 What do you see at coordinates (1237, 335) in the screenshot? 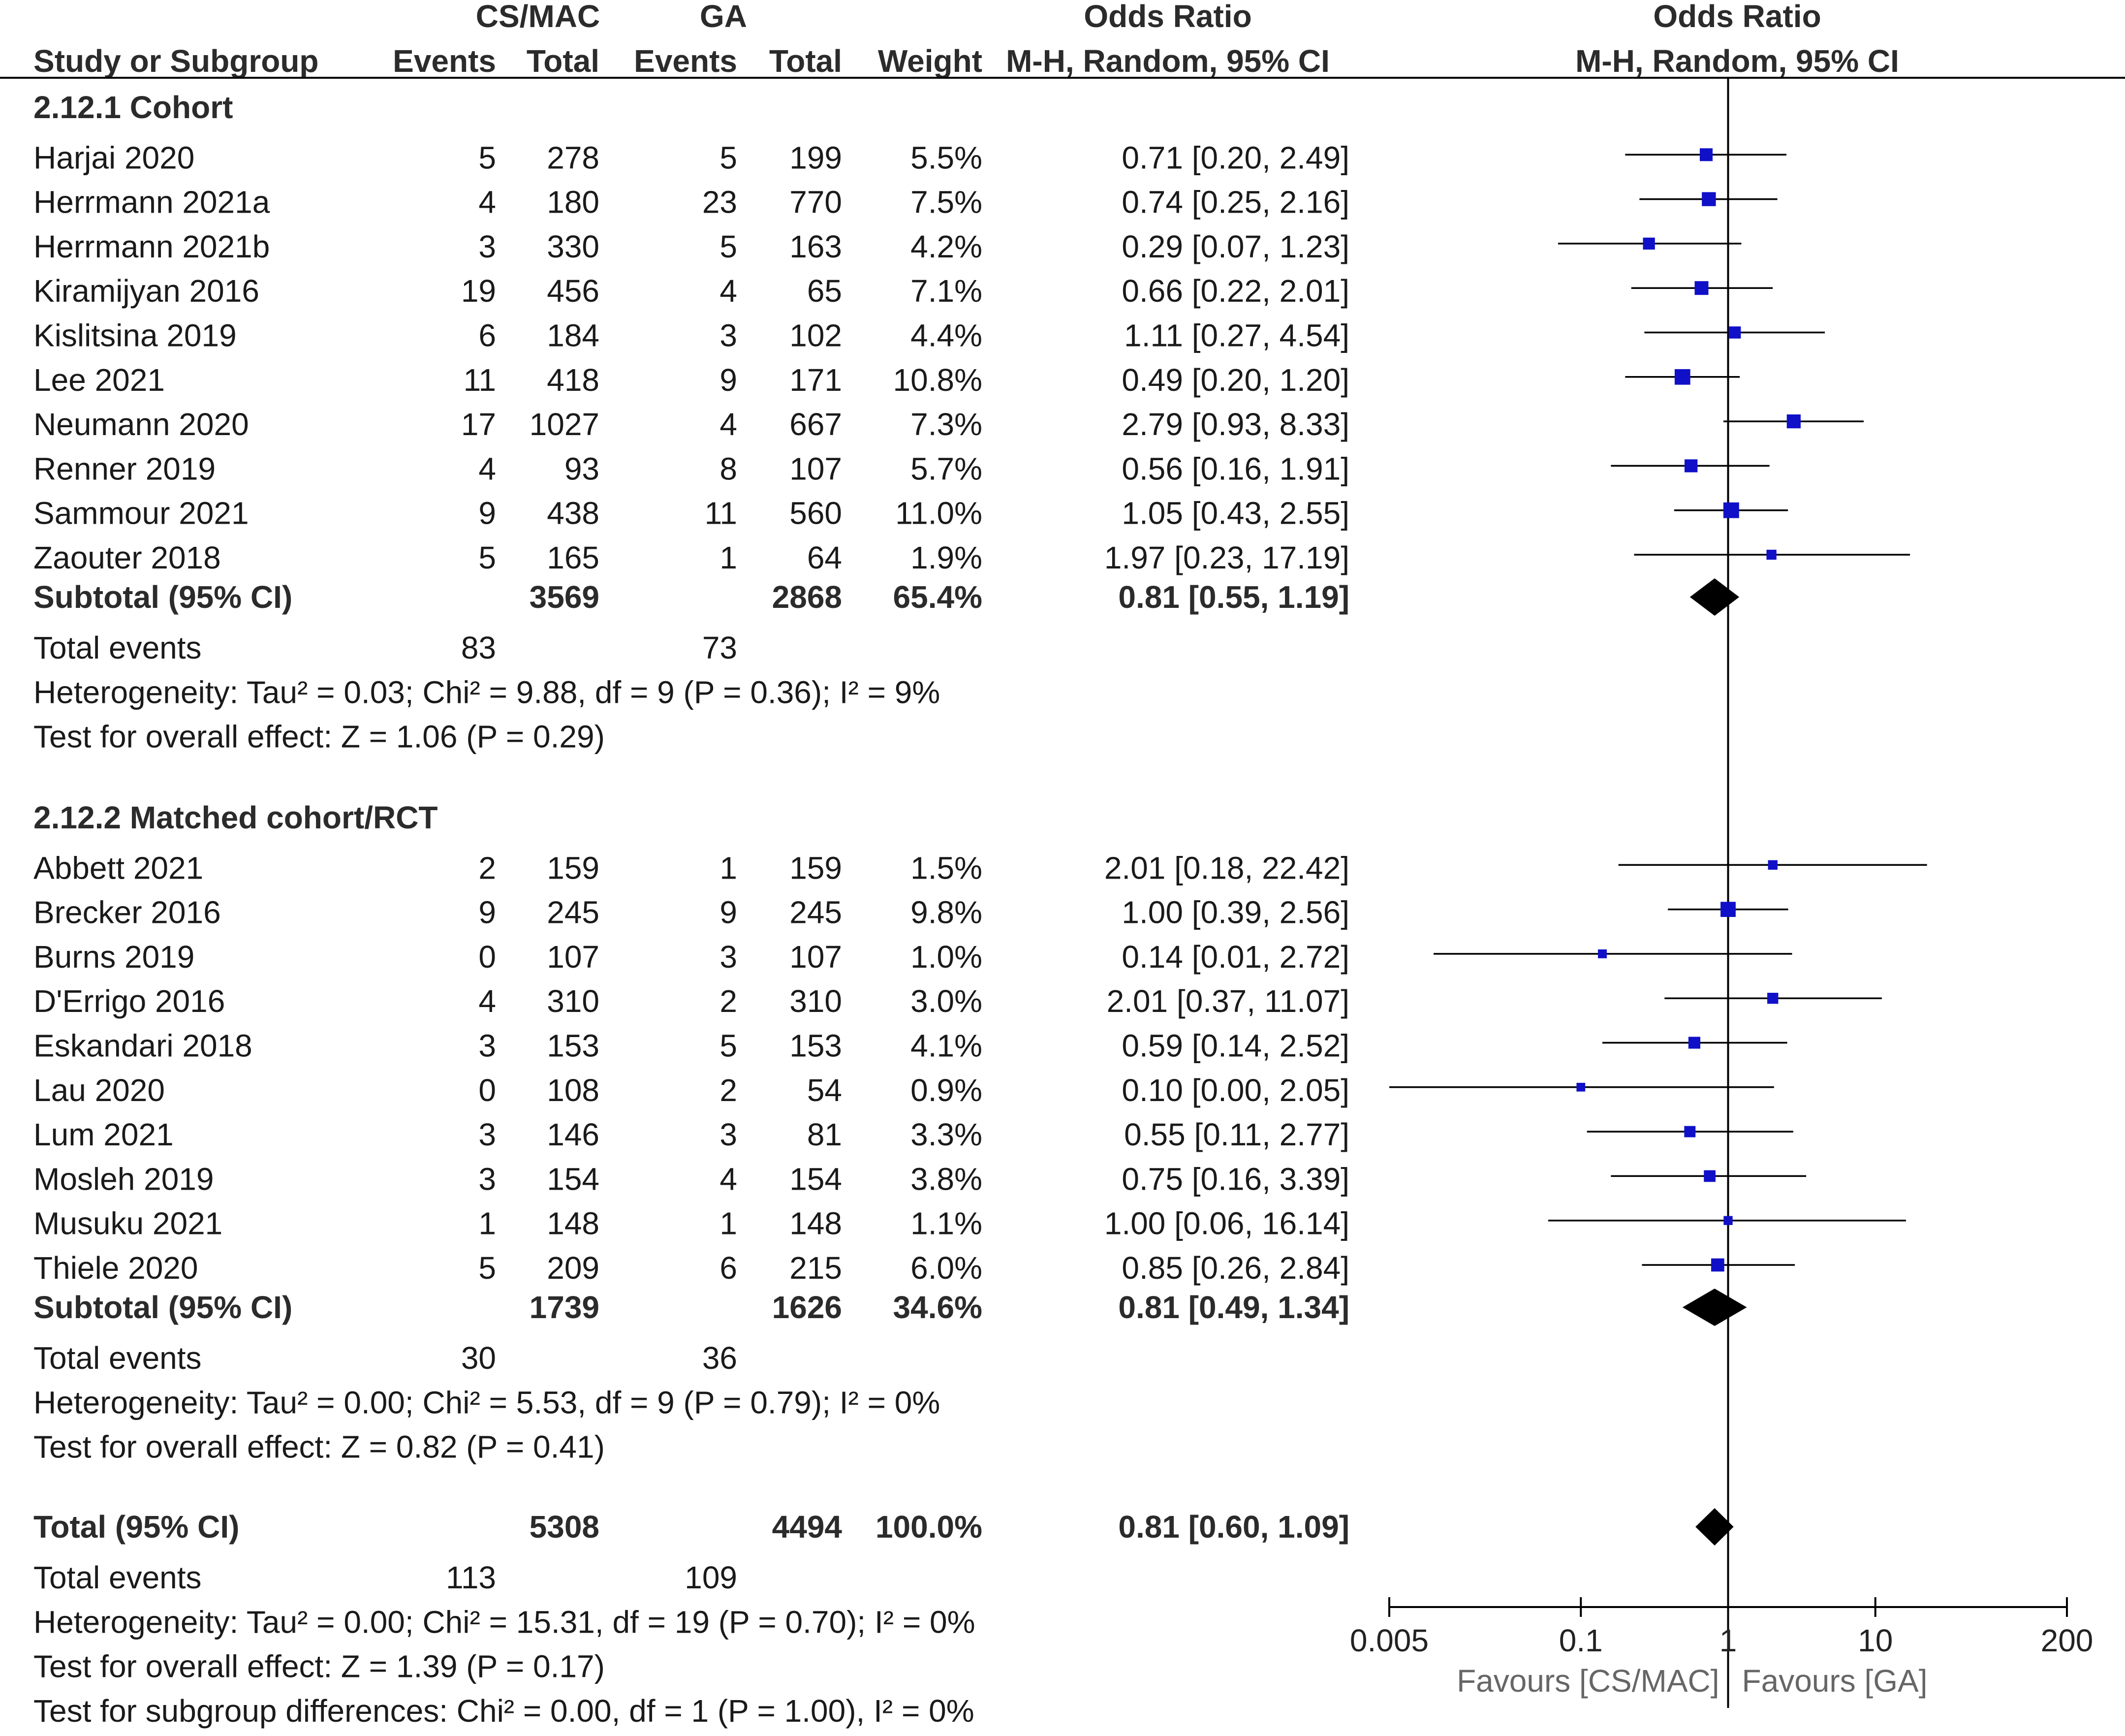
I see `or-ci: 1.11 [0.27, 4.54]` at bounding box center [1237, 335].